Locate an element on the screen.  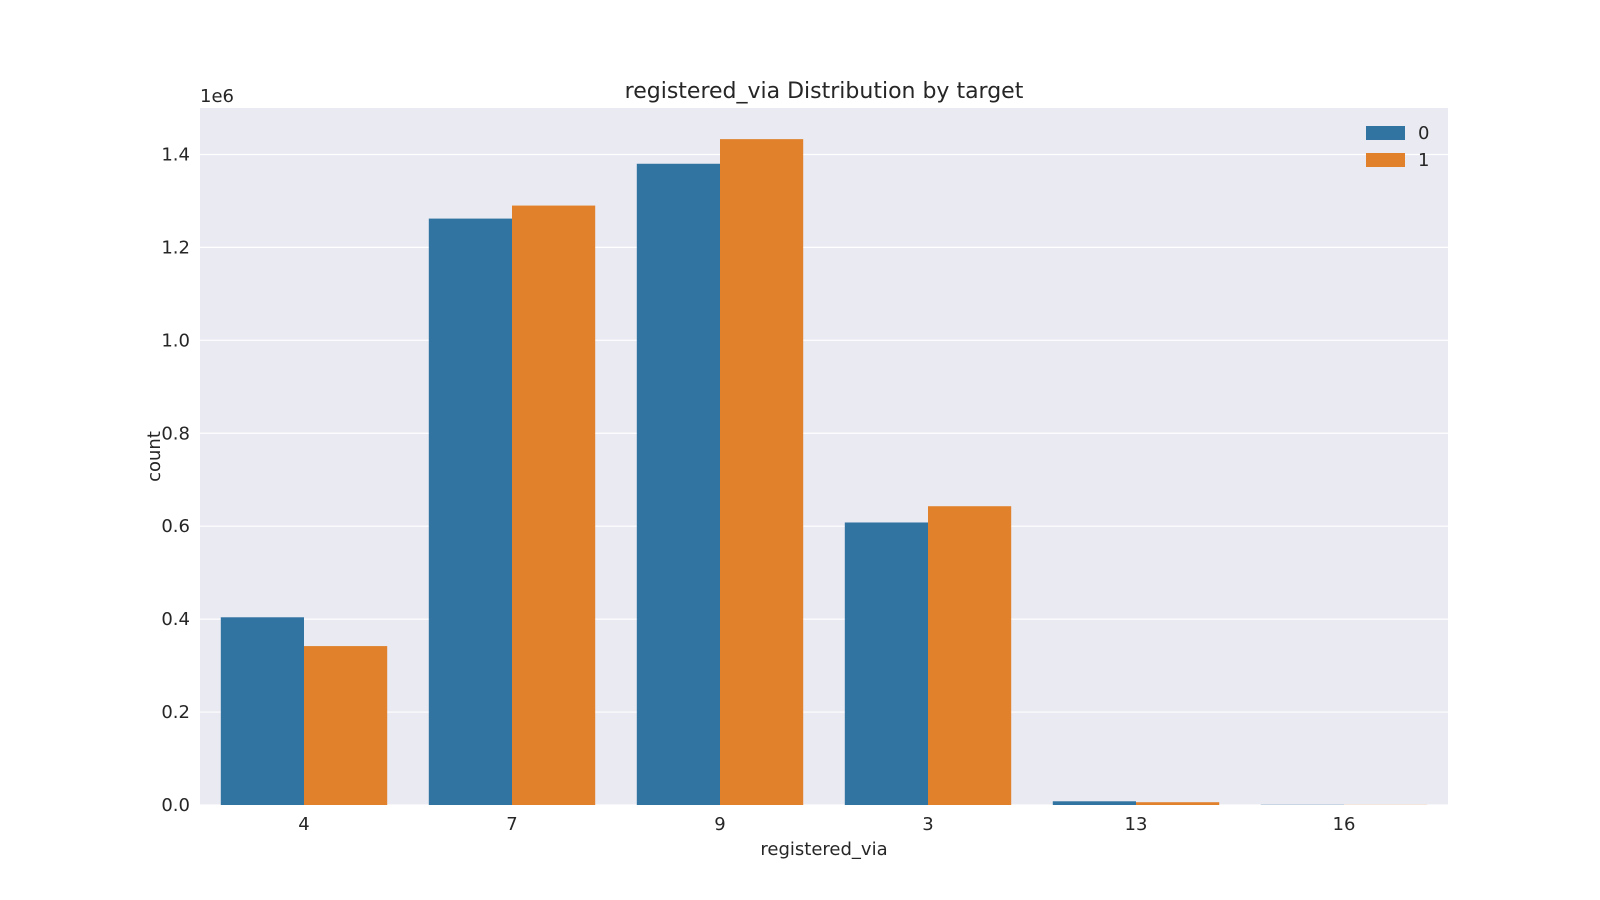
legend-label-1: 1 is located at coordinates (1423, 160).